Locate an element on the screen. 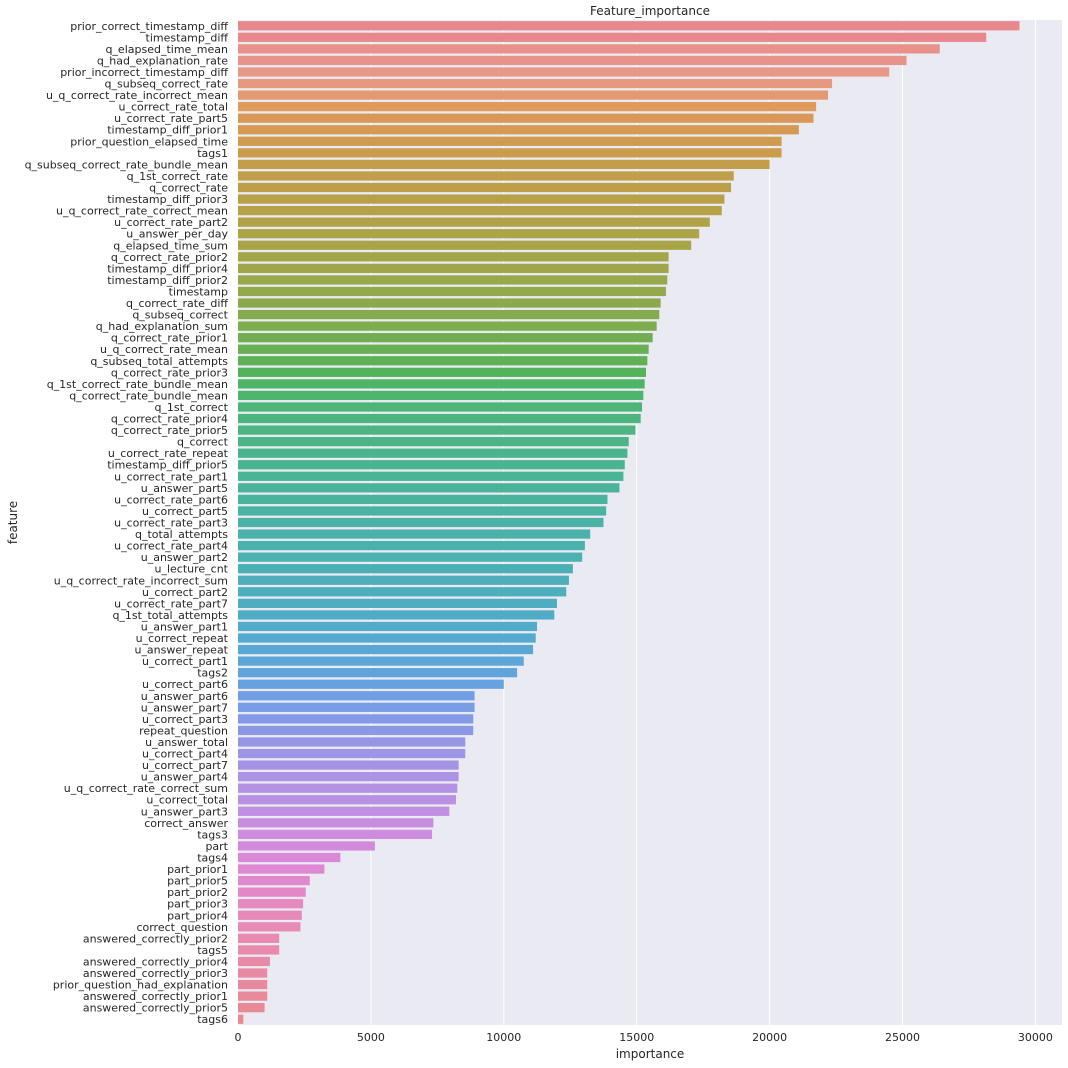 The width and height of the screenshot is (1068, 1068). y-tick-label: q_correct_rate_prior2 is located at coordinates (169, 257).